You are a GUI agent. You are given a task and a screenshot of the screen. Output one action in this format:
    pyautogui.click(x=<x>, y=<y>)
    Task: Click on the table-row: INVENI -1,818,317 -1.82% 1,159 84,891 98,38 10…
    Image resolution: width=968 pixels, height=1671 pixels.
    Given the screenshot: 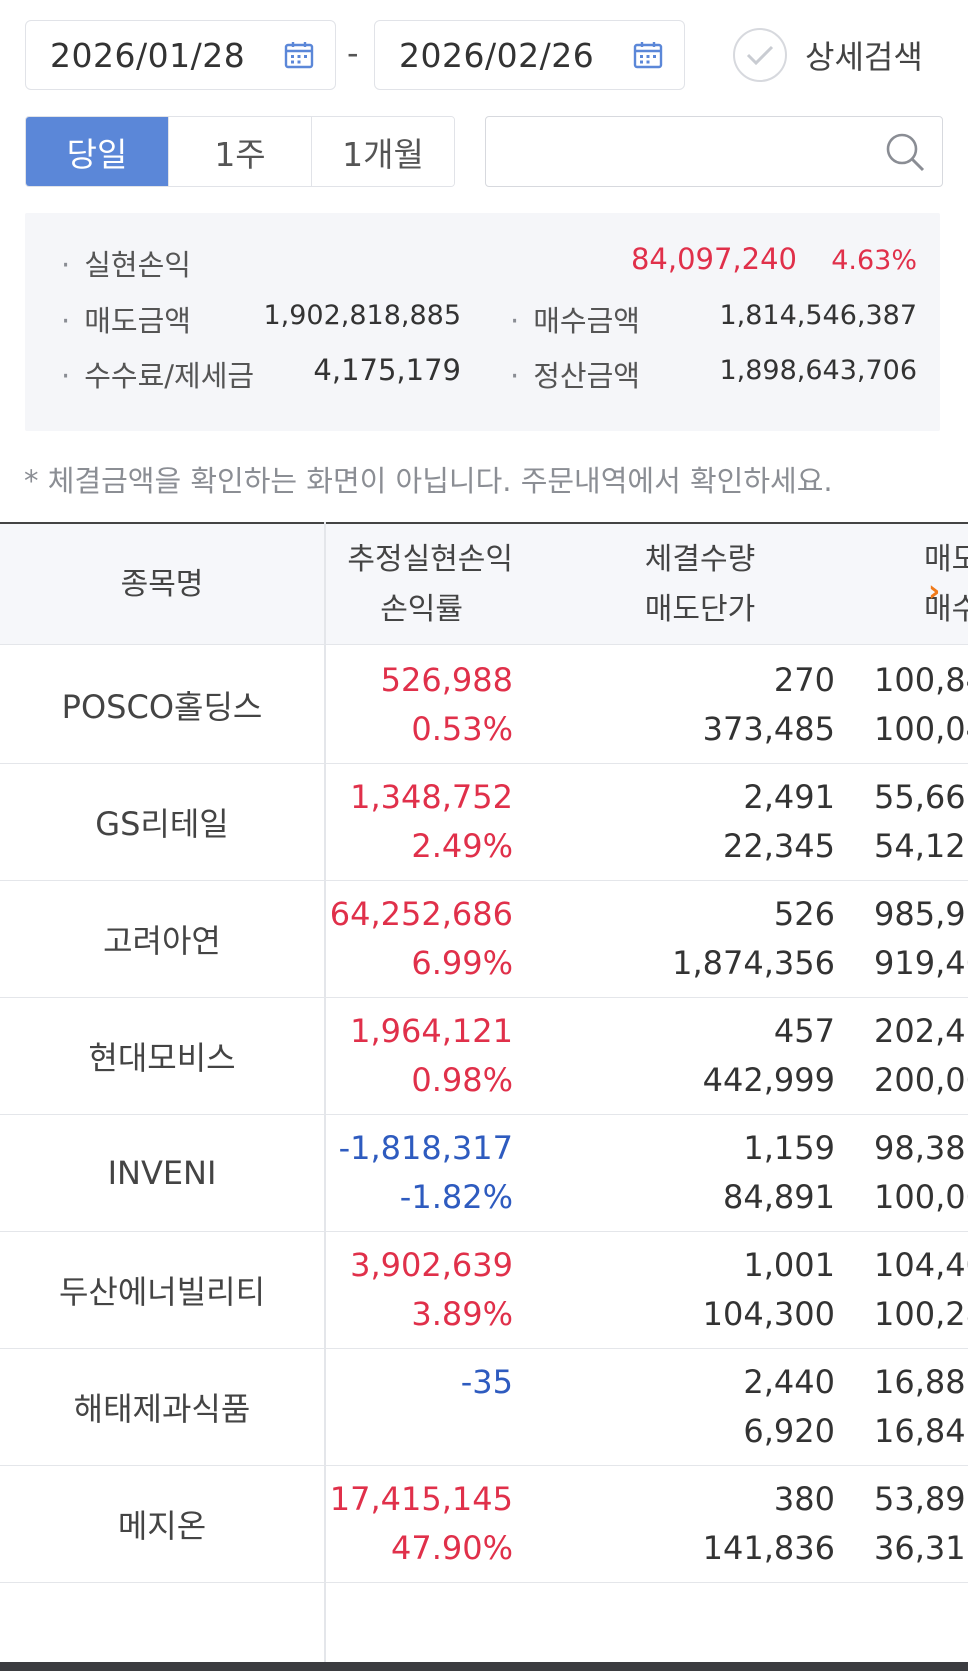 What is the action you would take?
    pyautogui.click(x=484, y=1173)
    